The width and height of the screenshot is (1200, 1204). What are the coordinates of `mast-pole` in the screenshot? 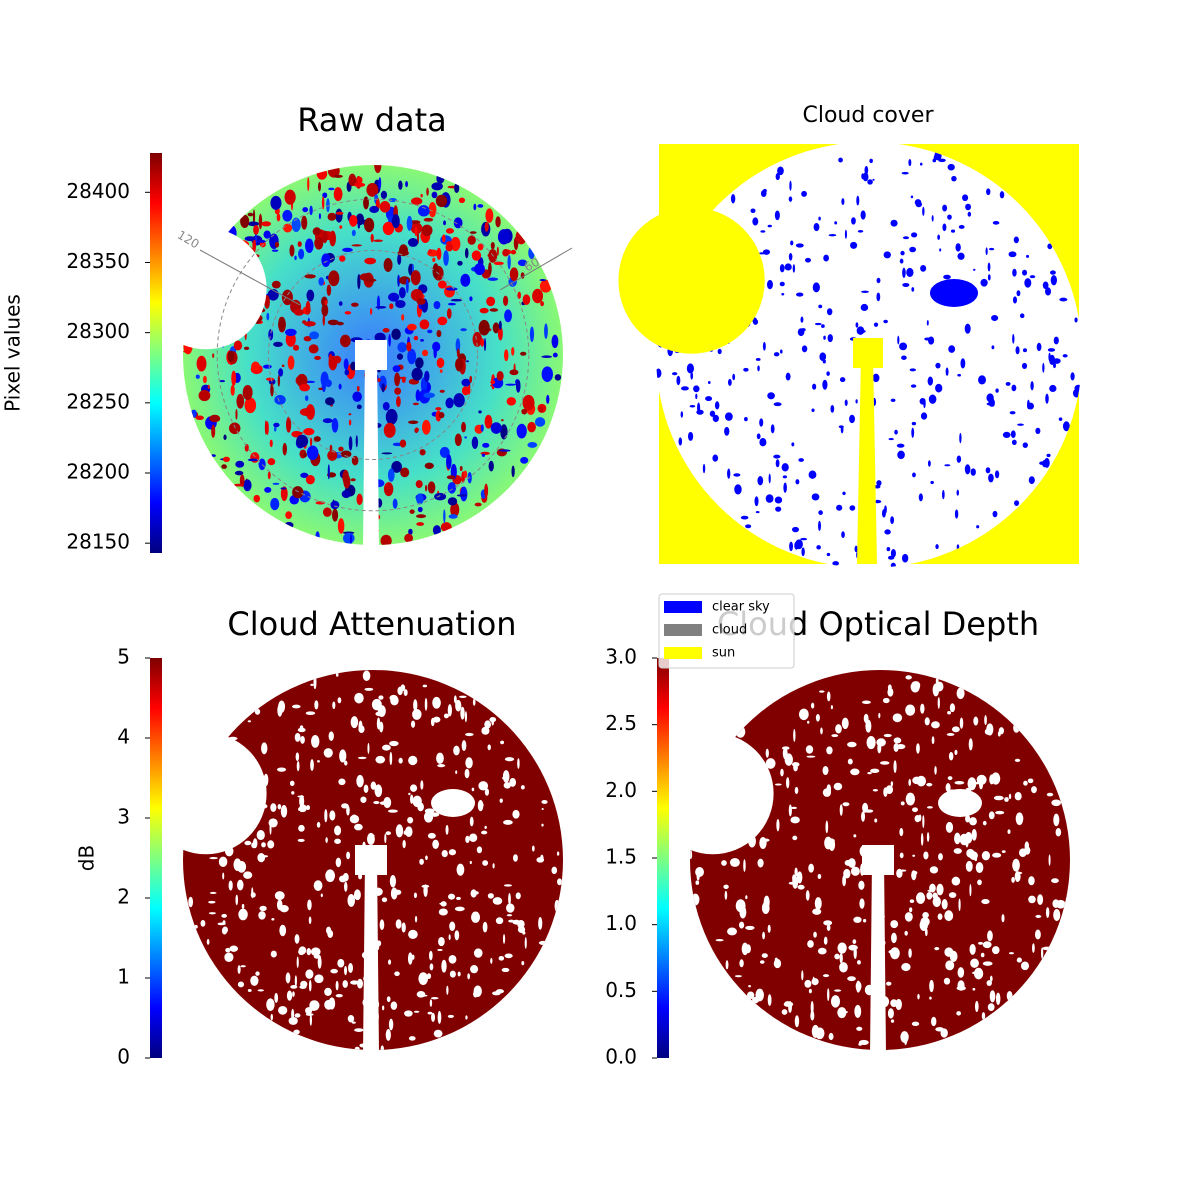 It's located at (371, 452).